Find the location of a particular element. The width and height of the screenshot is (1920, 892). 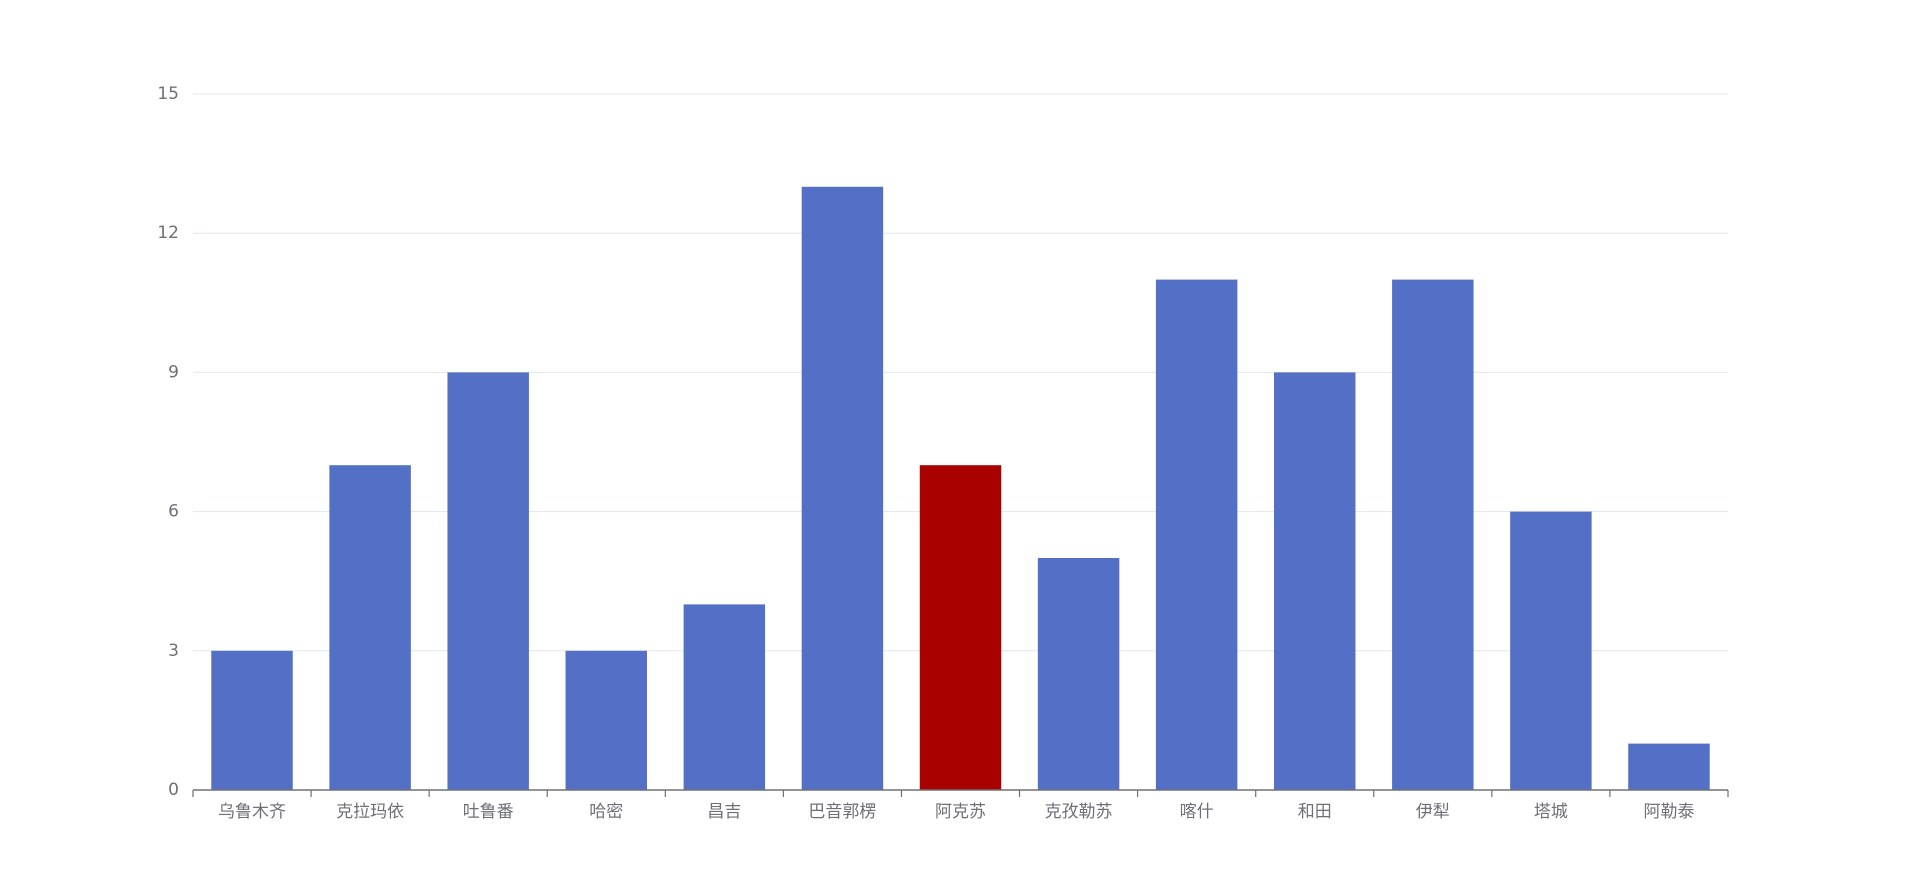

y-tick-label: 3 is located at coordinates (173, 651).